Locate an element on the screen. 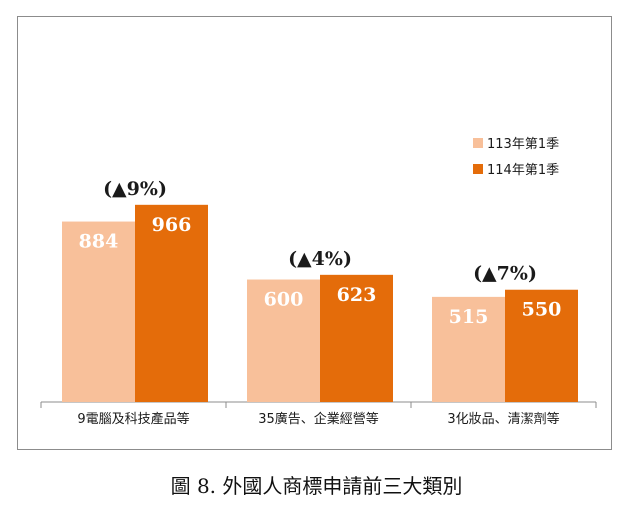 The image size is (633, 505). legend-label: 114年第1季 is located at coordinates (523, 170).